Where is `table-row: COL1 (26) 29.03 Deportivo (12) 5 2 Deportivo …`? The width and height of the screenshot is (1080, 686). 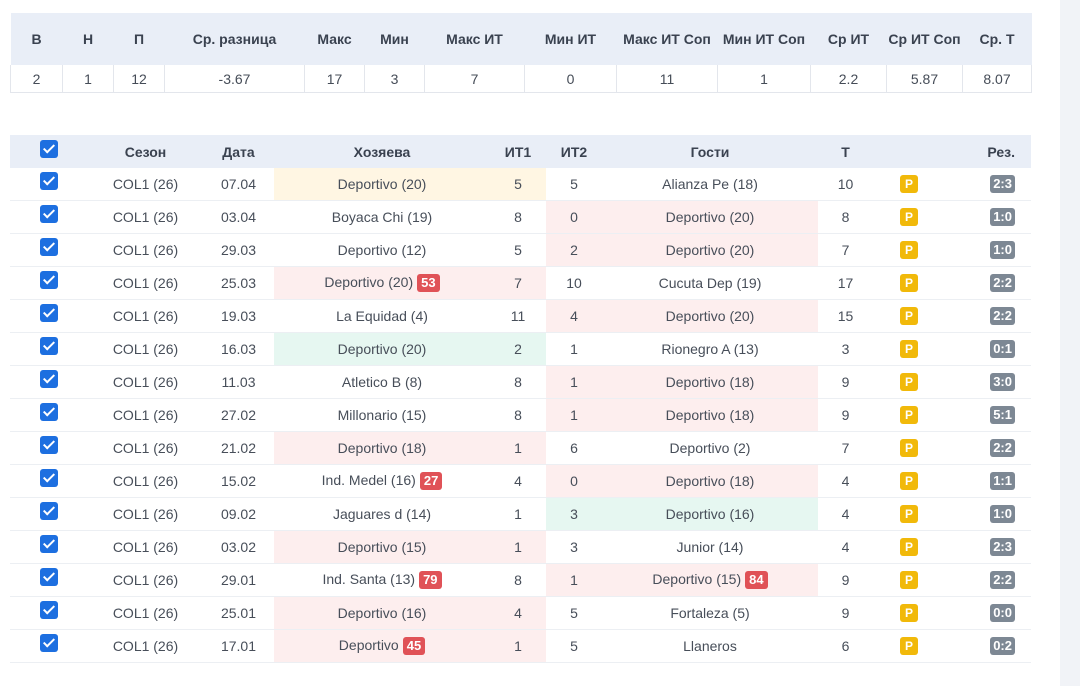 table-row: COL1 (26) 29.03 Deportivo (12) 5 2 Deportivo … is located at coordinates (520, 250).